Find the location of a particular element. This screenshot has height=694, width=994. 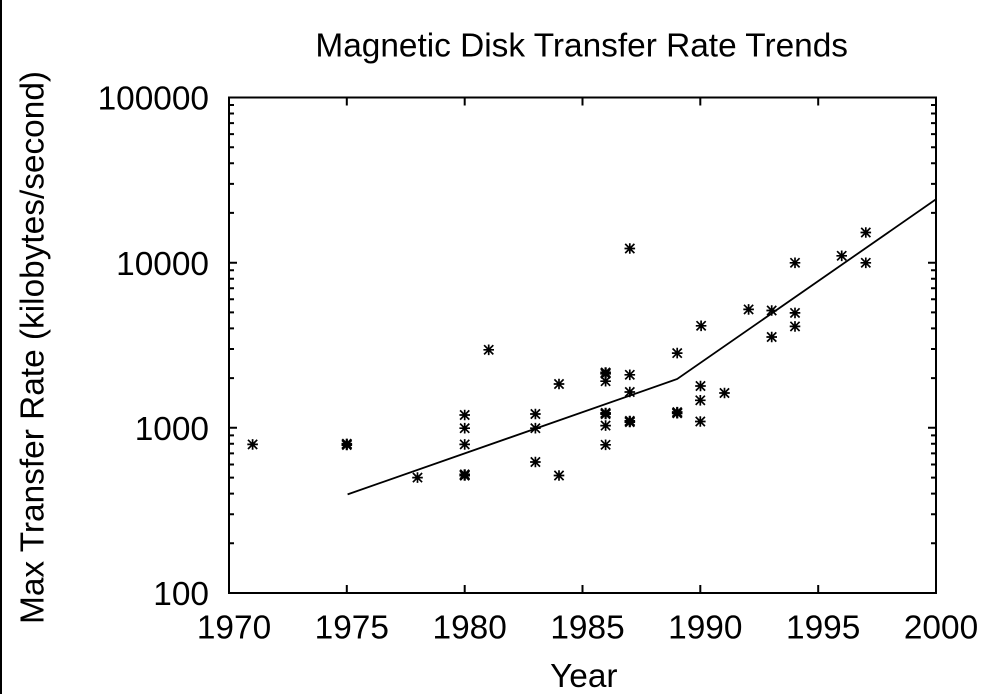

svg-text: 1970 is located at coordinates (234, 628).